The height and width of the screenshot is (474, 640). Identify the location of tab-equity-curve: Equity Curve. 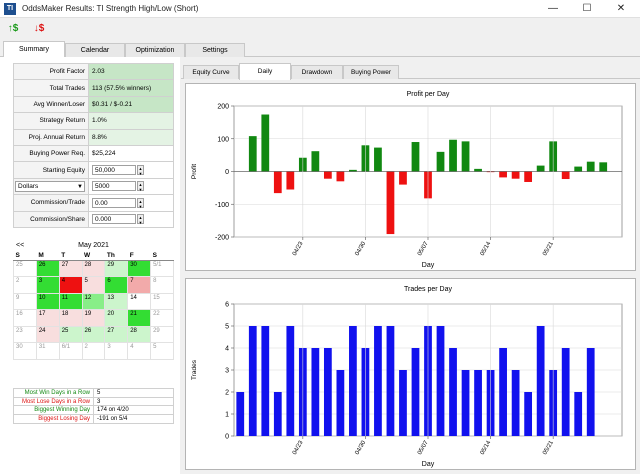
(211, 72).